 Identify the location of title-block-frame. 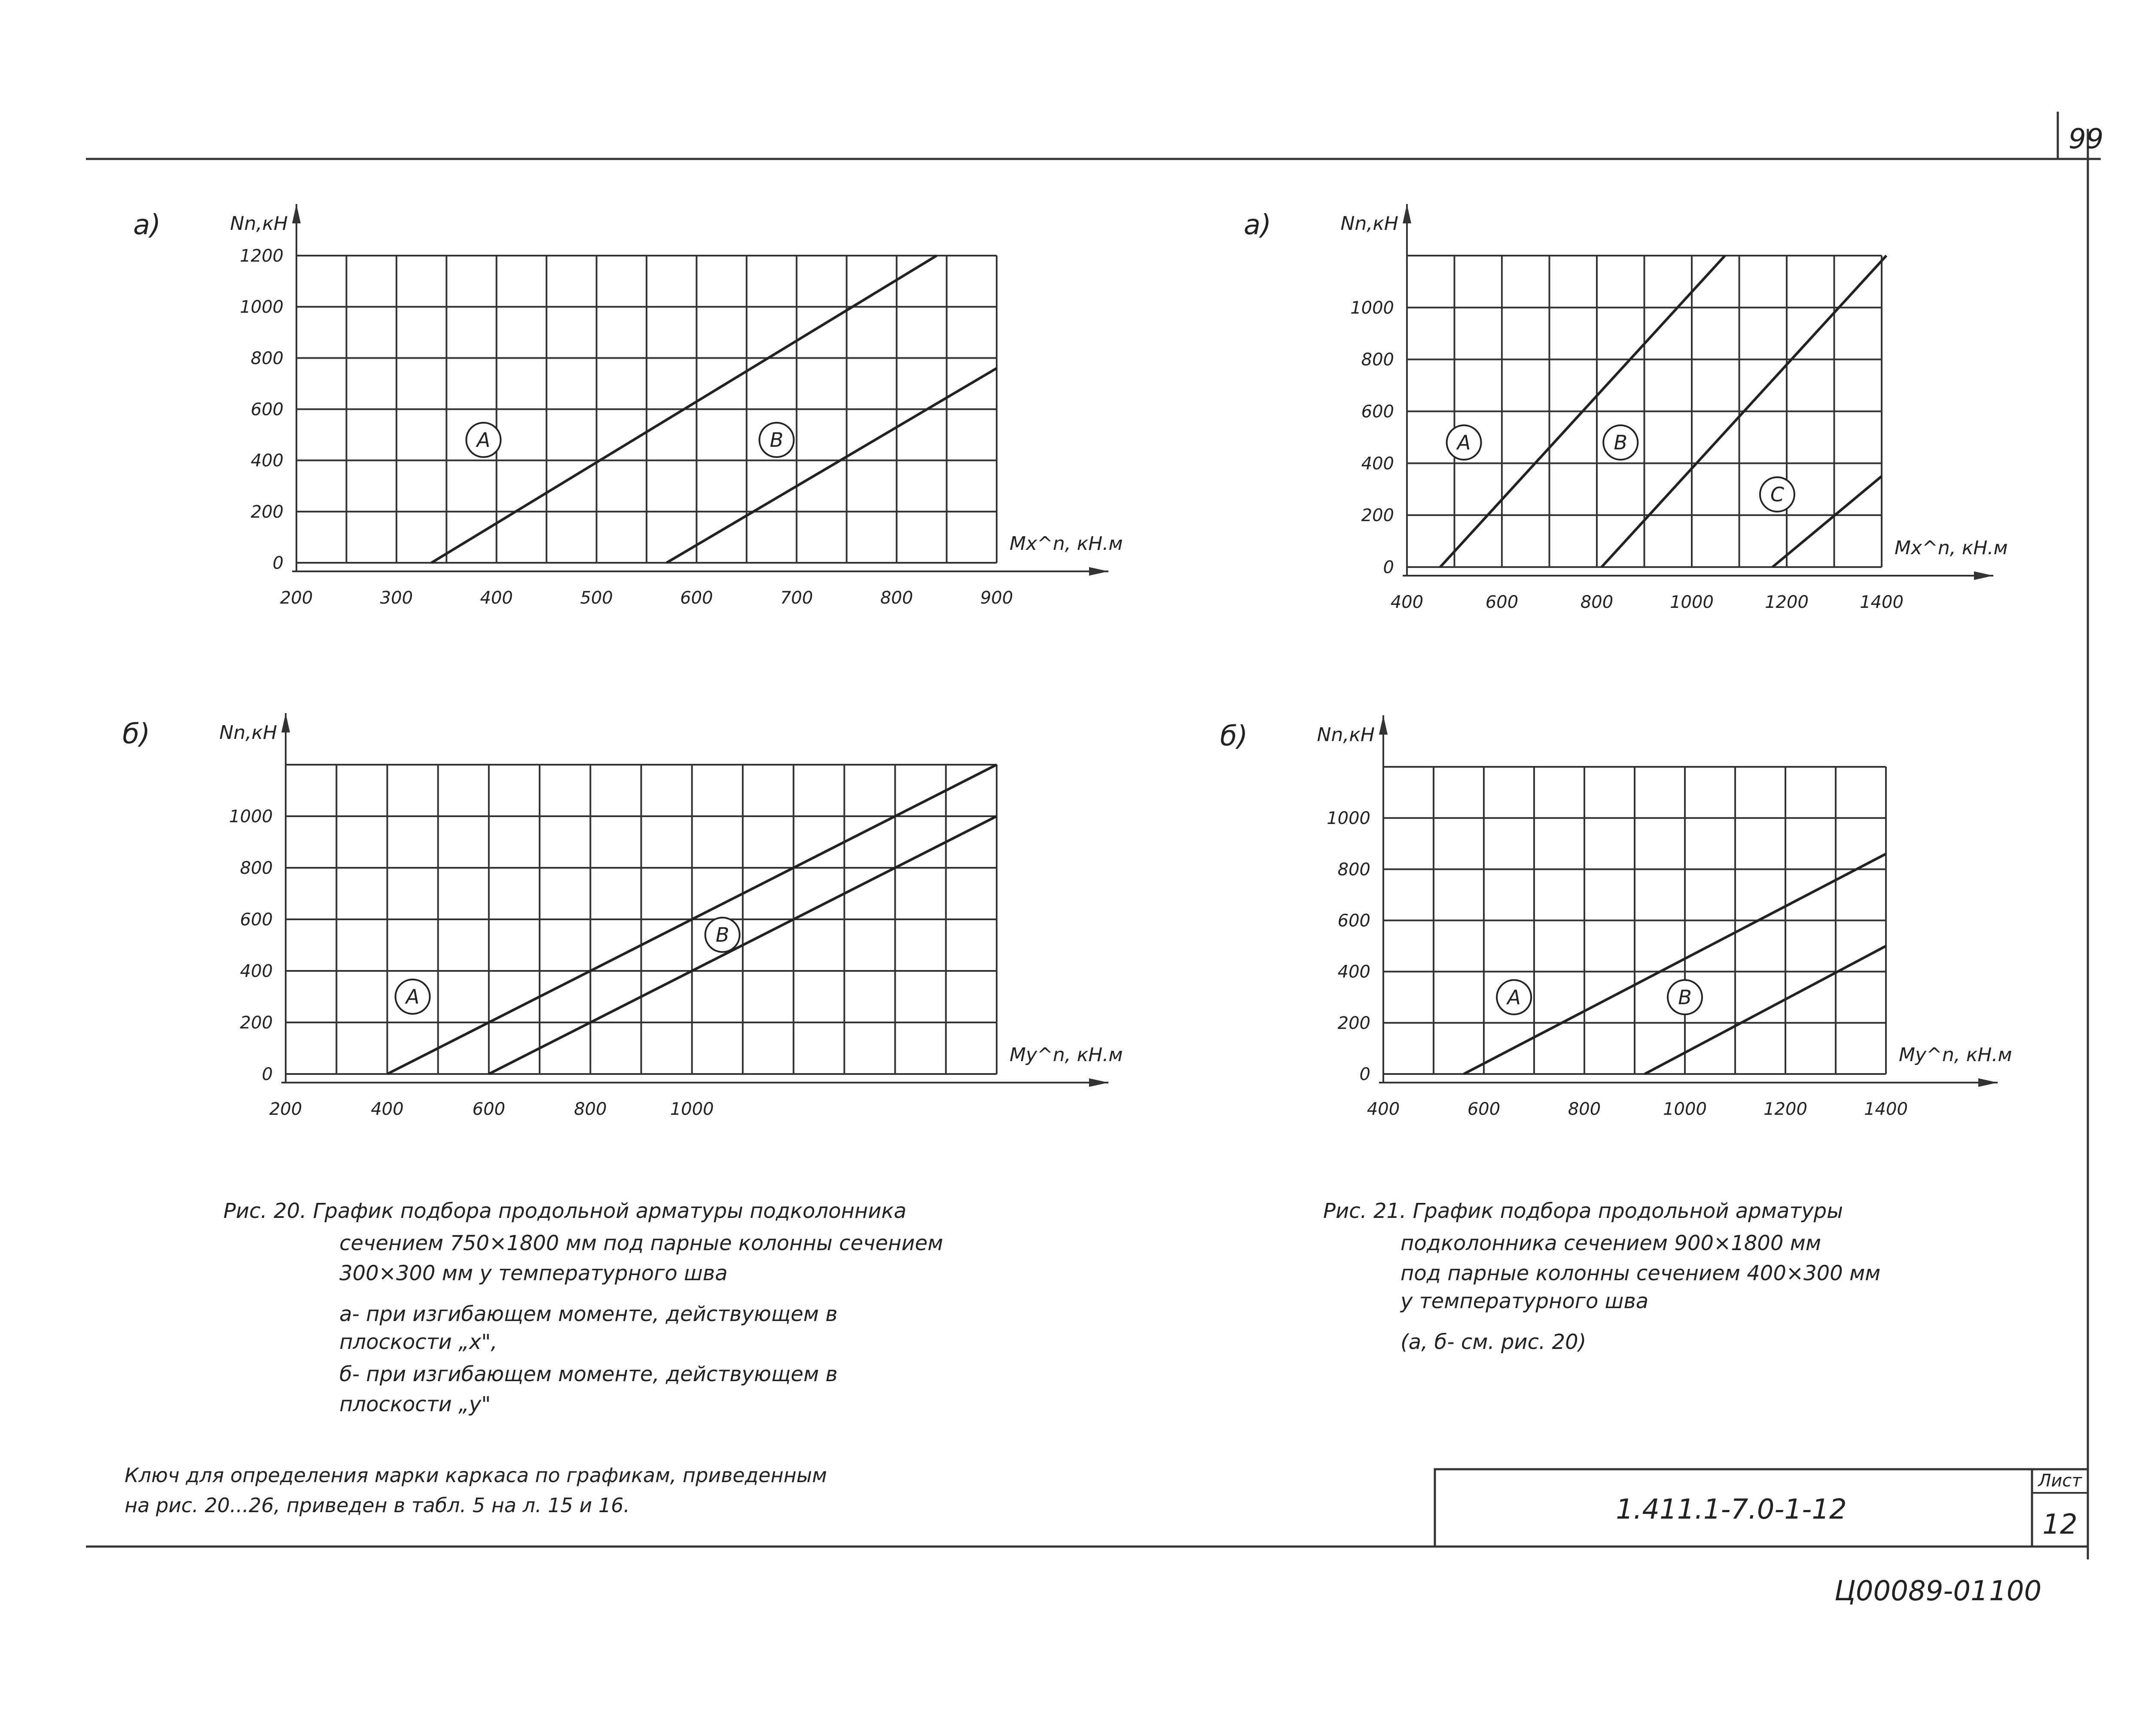
(1762, 1508).